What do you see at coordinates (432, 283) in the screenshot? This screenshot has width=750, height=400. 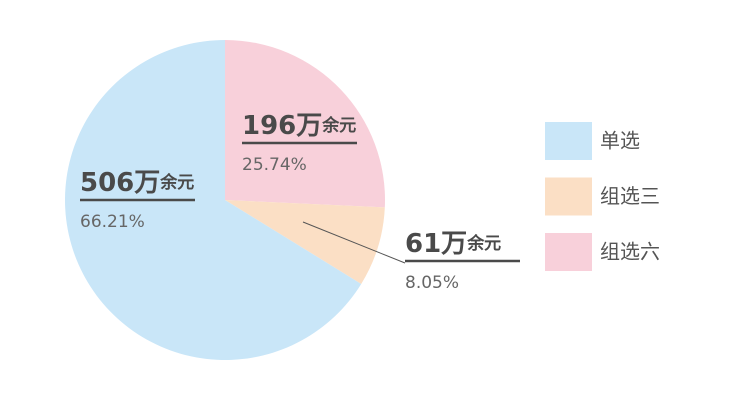 I see `percent-label: 8.05%` at bounding box center [432, 283].